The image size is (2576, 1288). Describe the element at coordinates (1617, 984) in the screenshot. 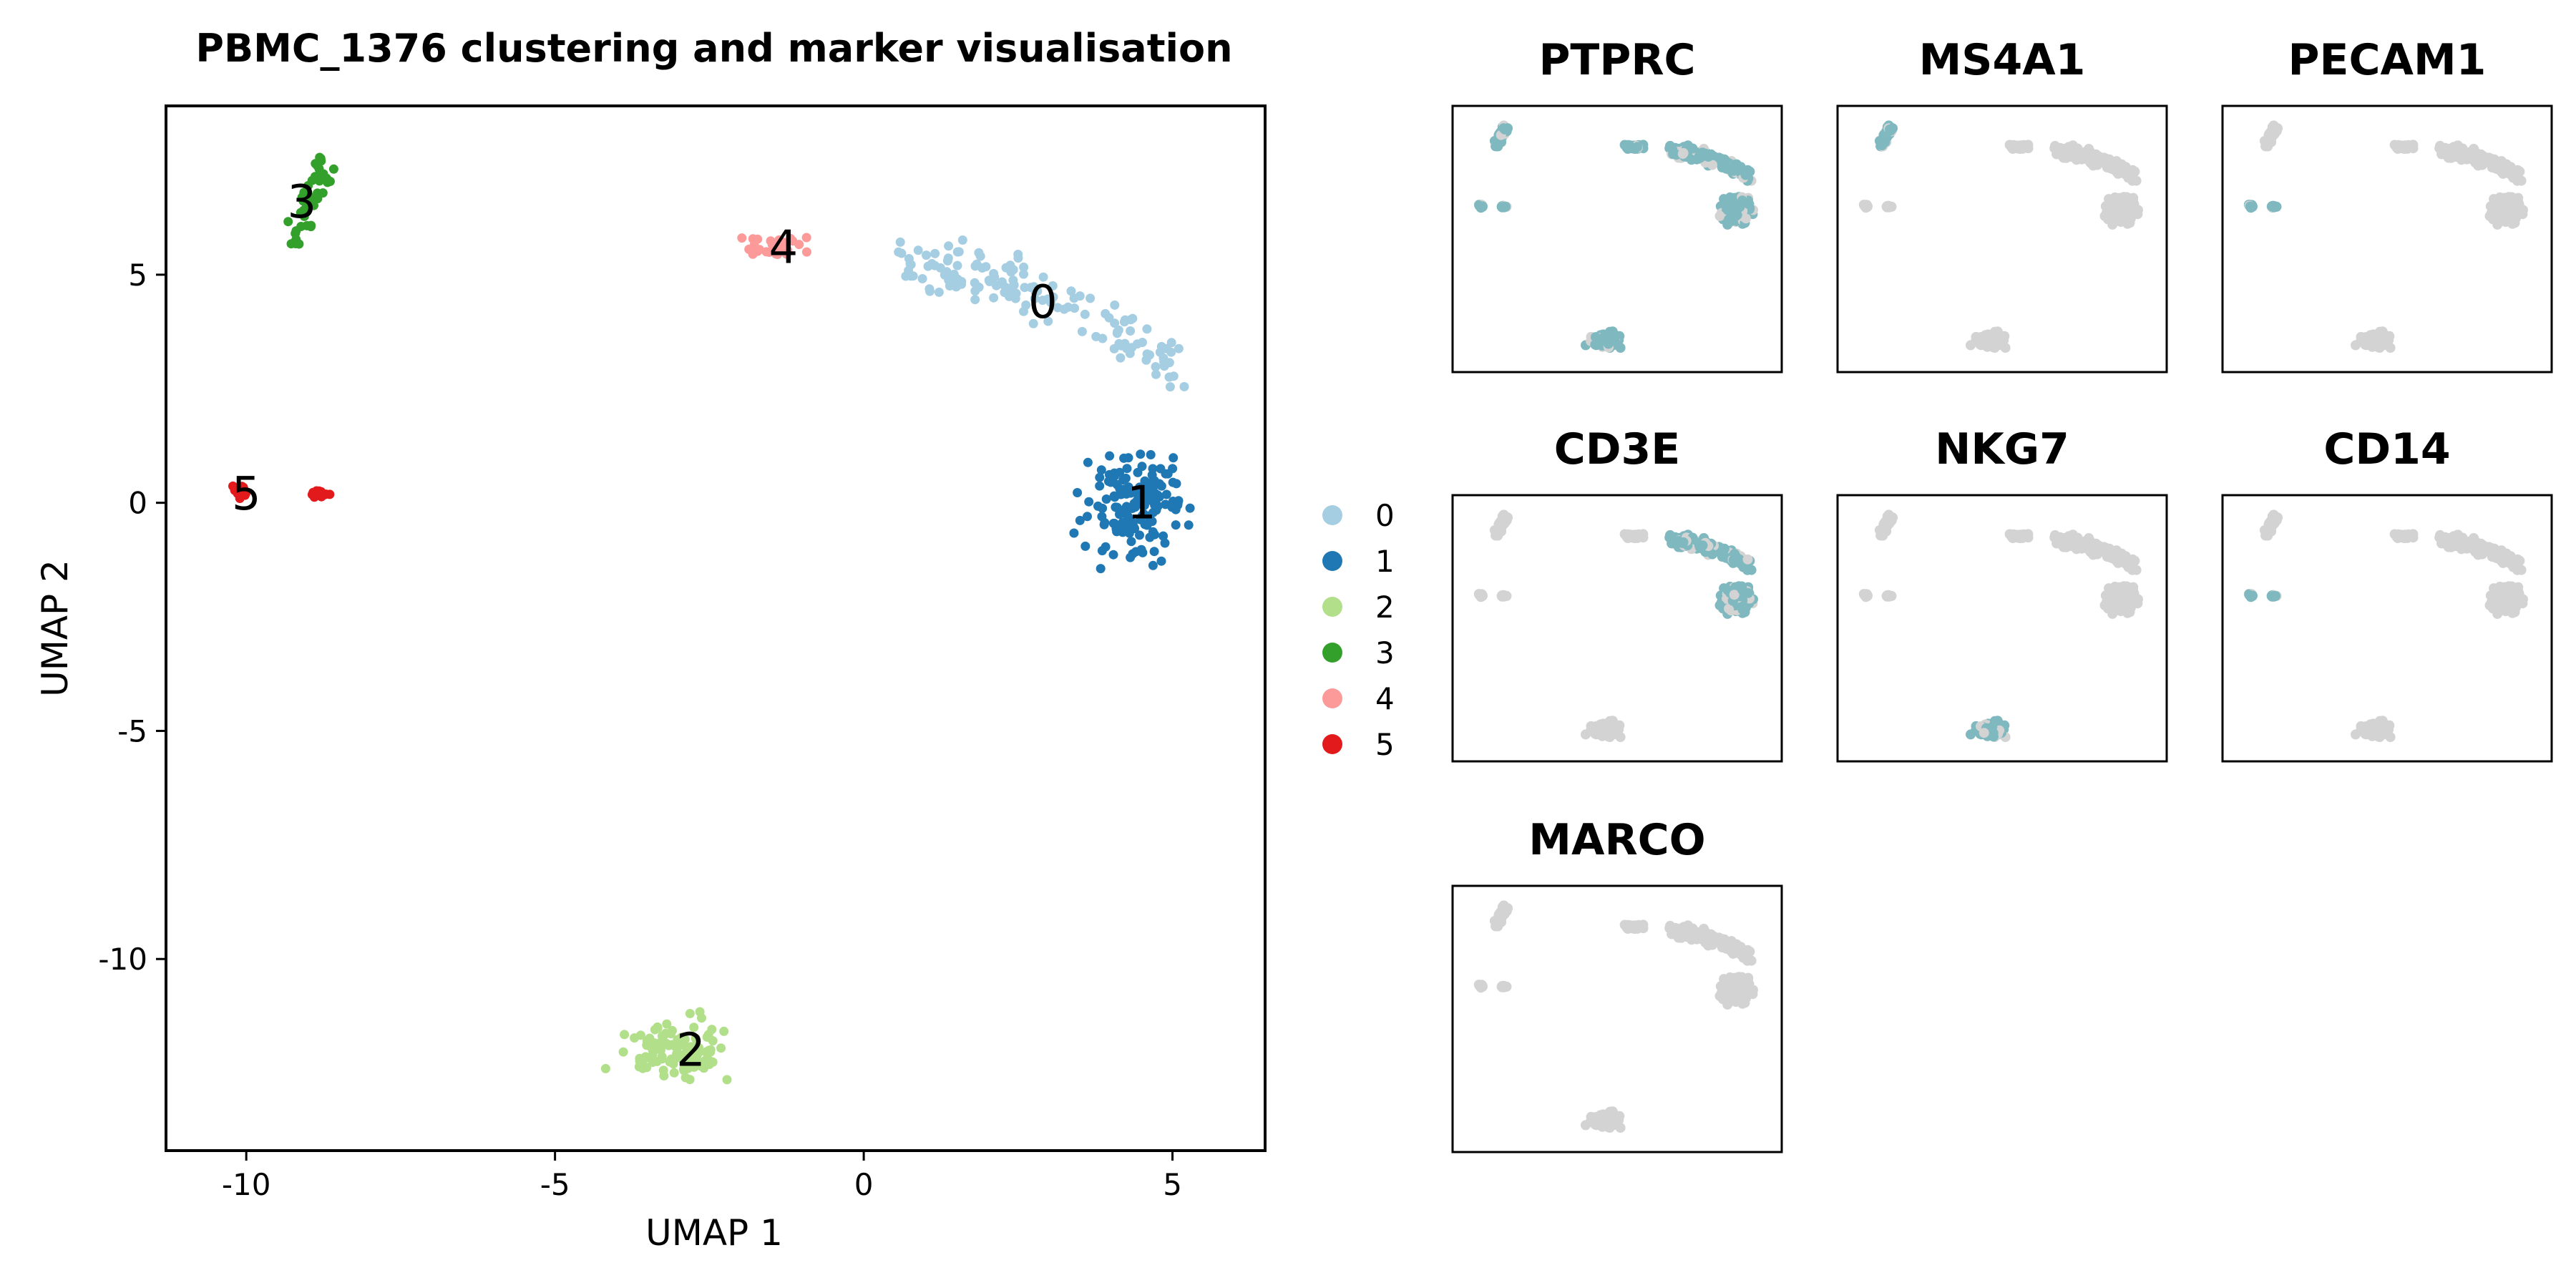

I see `marker-panel: MARCO` at that location.